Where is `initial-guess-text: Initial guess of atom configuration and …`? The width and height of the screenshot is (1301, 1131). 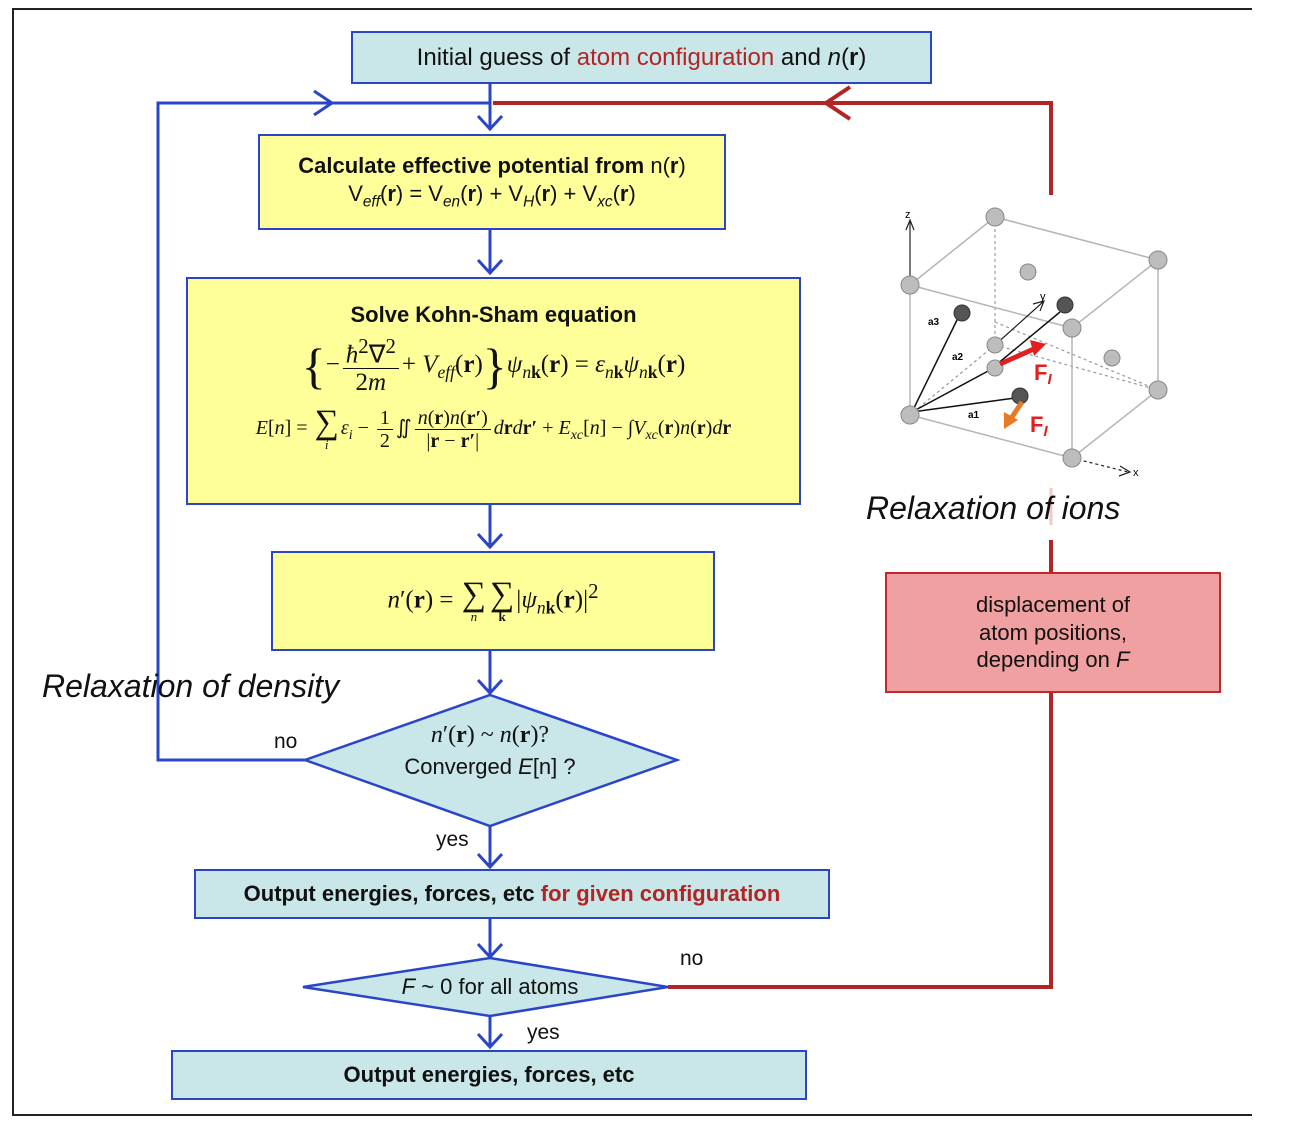 initial-guess-text: Initial guess of atom configuration and … is located at coordinates (641, 57).